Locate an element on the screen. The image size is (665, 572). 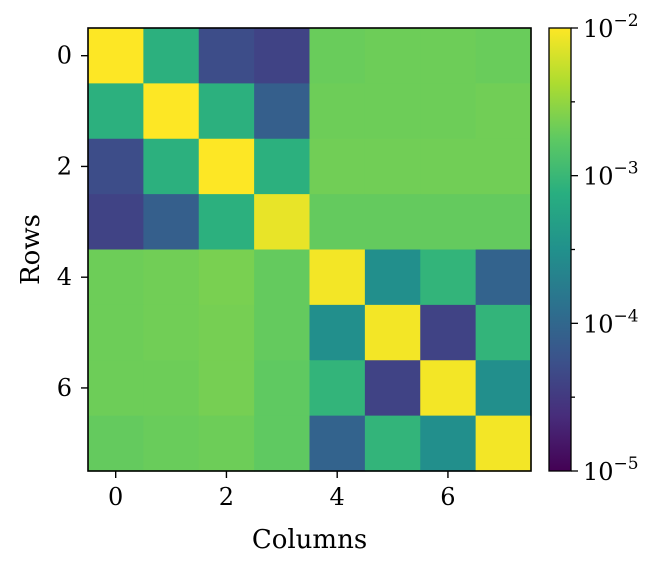
x-tick-label: 0 is located at coordinates (115, 497).